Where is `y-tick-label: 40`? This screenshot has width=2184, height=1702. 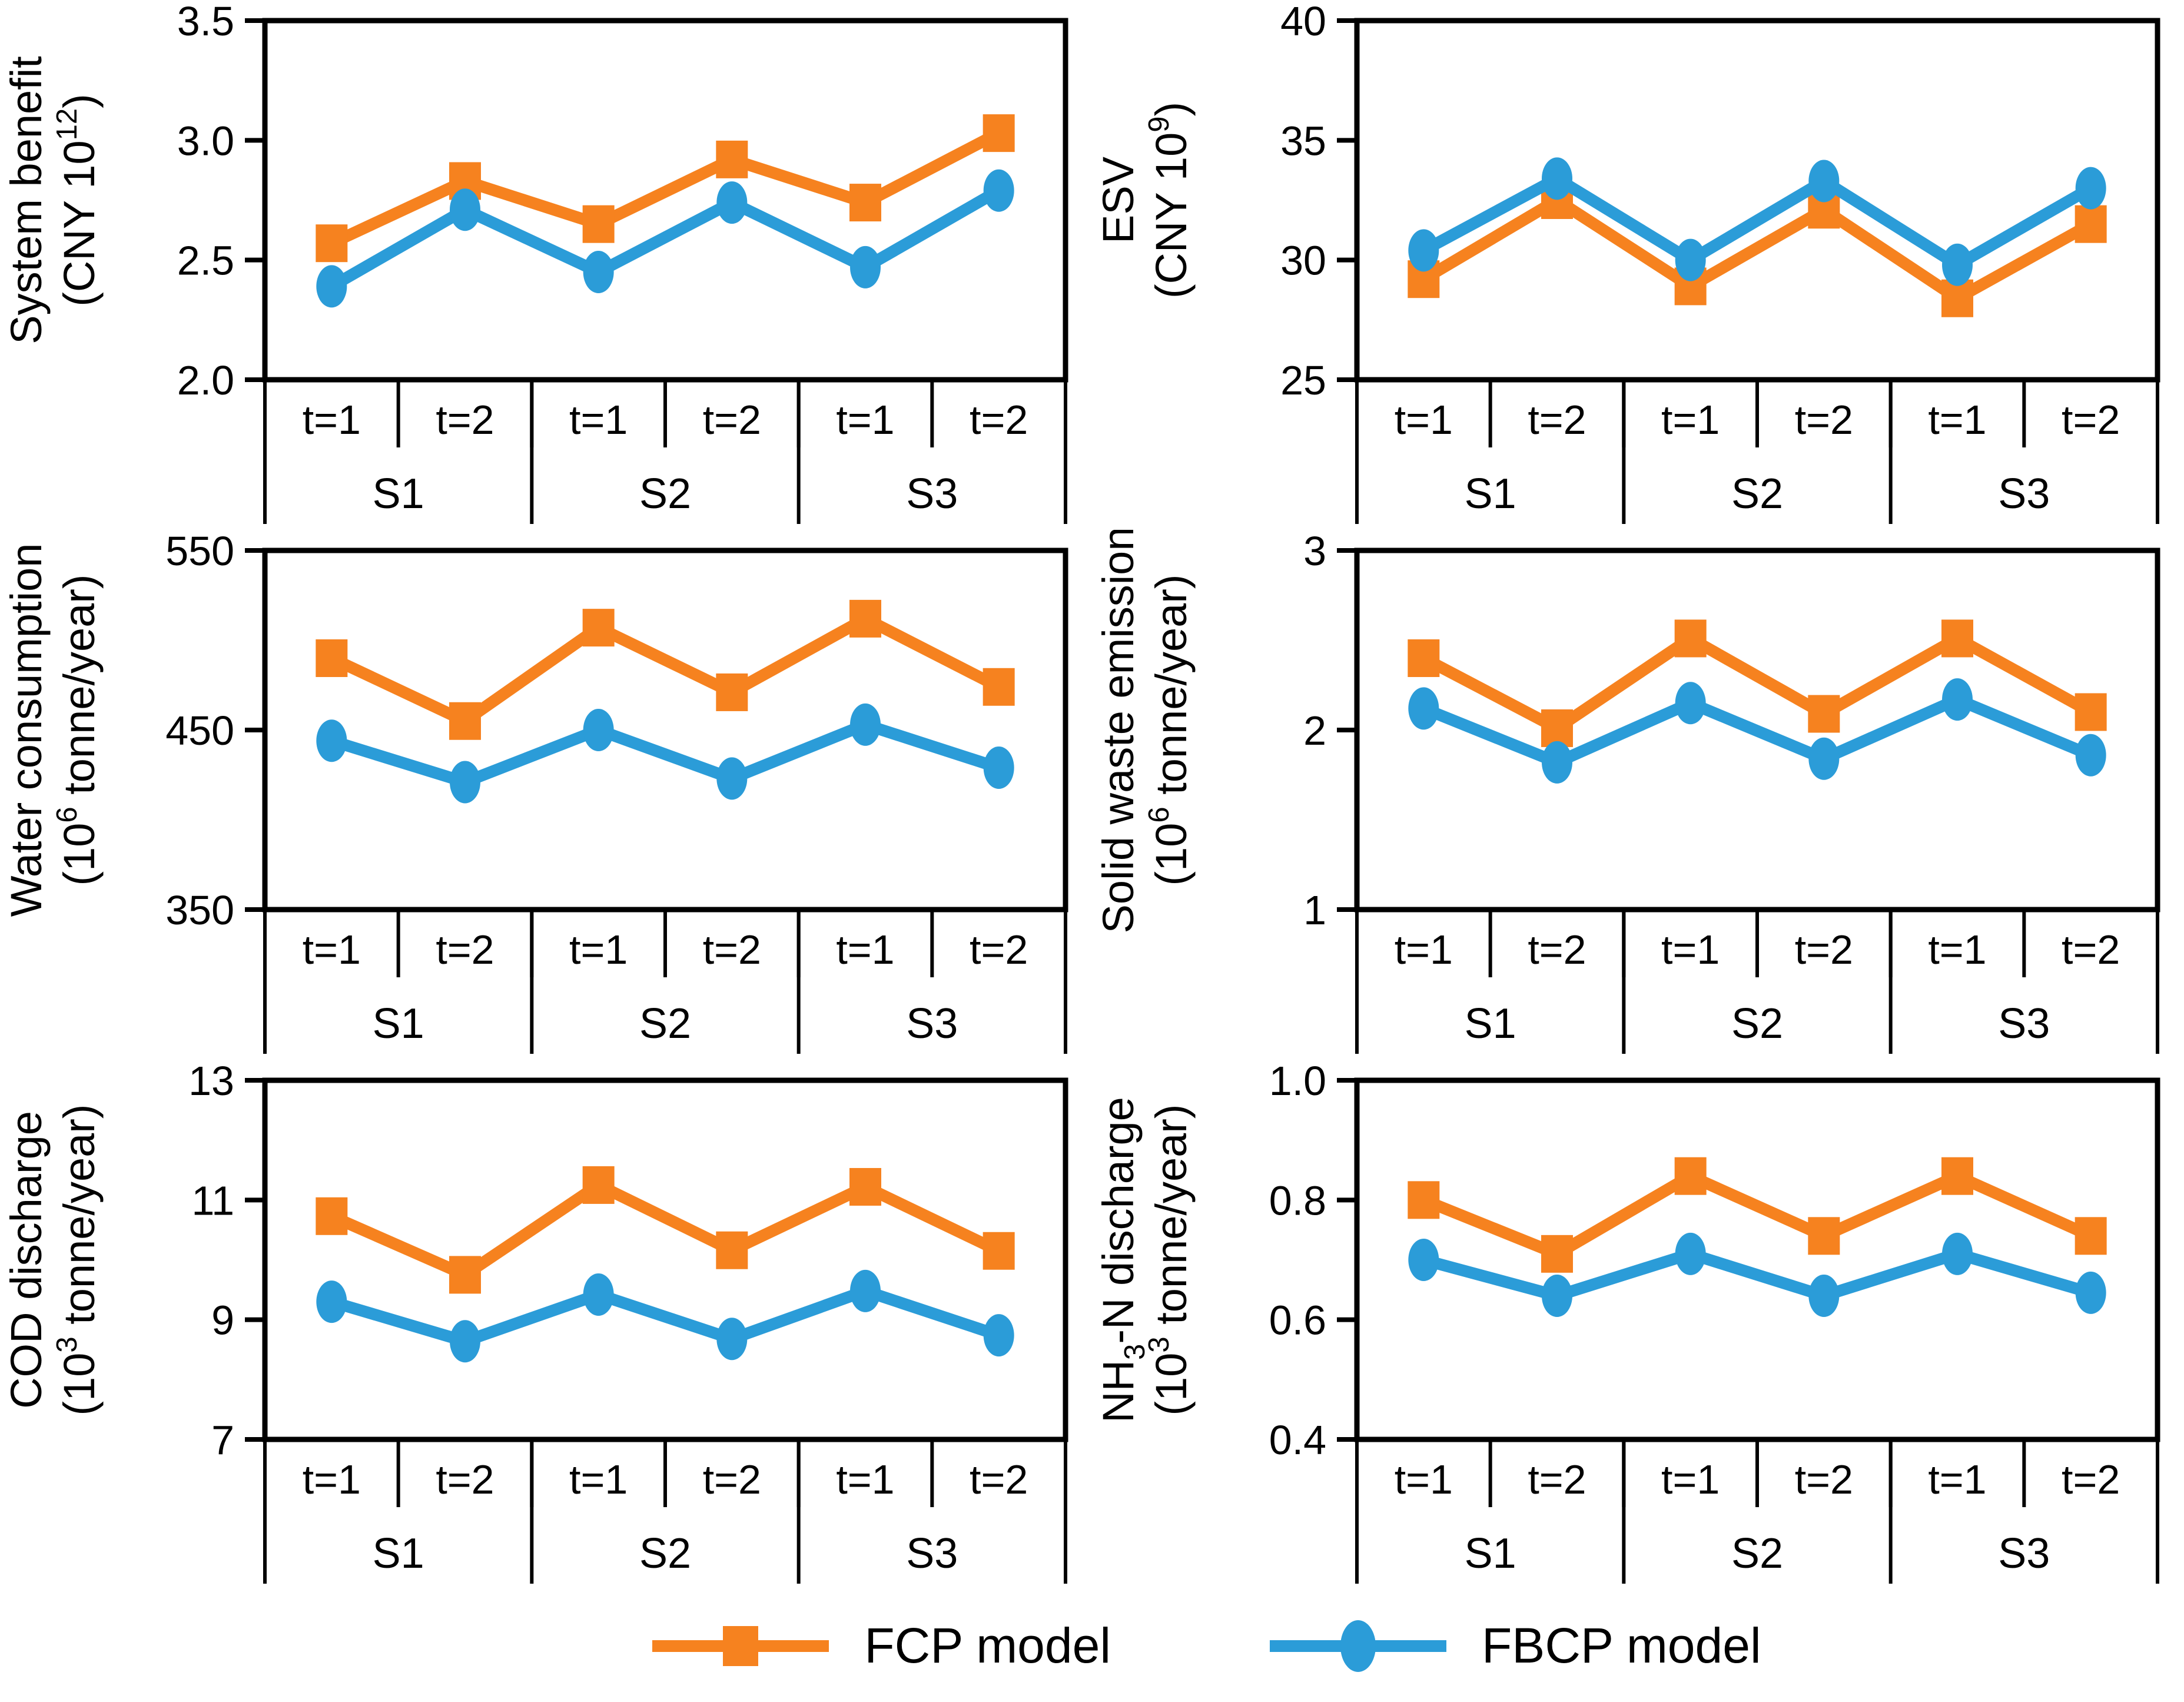
y-tick-label: 40 is located at coordinates (1303, 22).